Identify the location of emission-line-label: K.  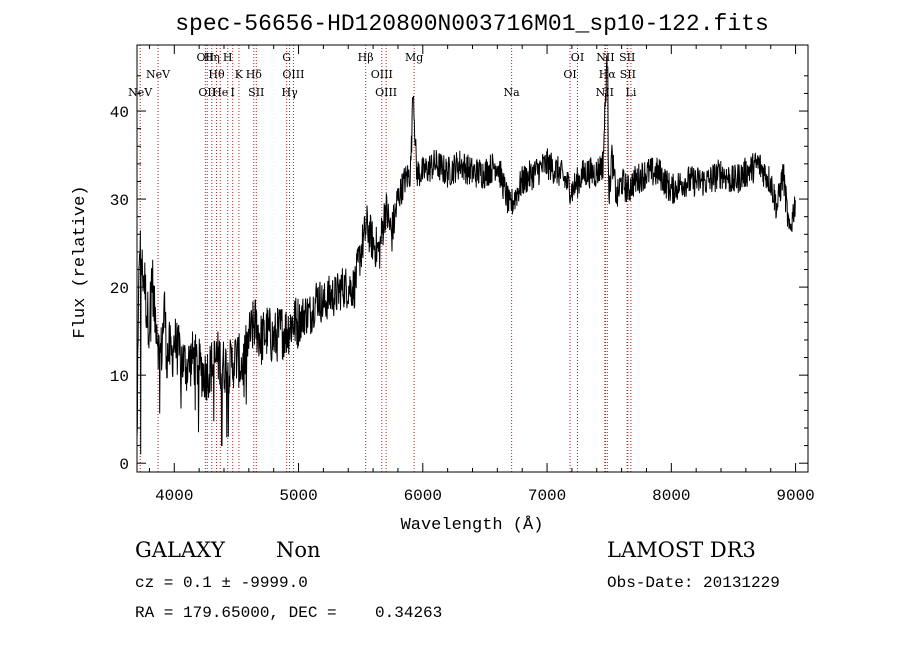
(239, 74).